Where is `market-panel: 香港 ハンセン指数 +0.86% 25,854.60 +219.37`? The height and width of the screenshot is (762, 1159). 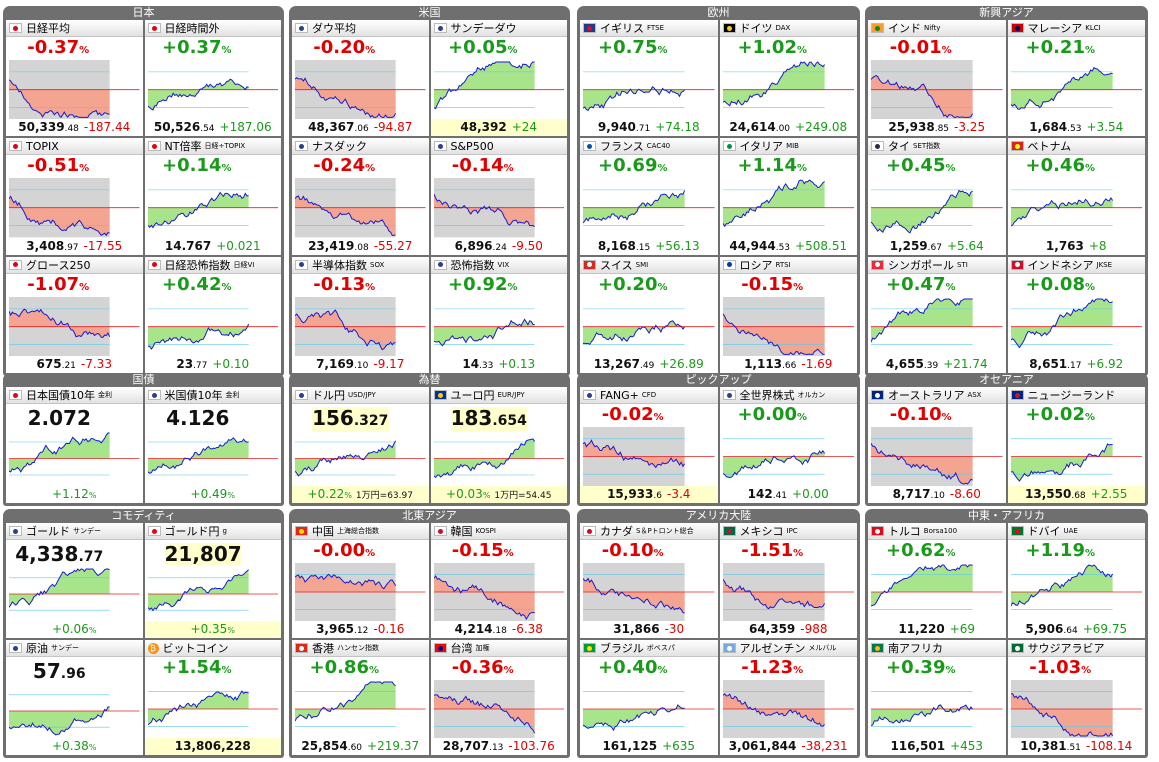
market-panel: 香港 ハンセン指数 +0.86% 25,854.60 +219.37 is located at coordinates (360, 697).